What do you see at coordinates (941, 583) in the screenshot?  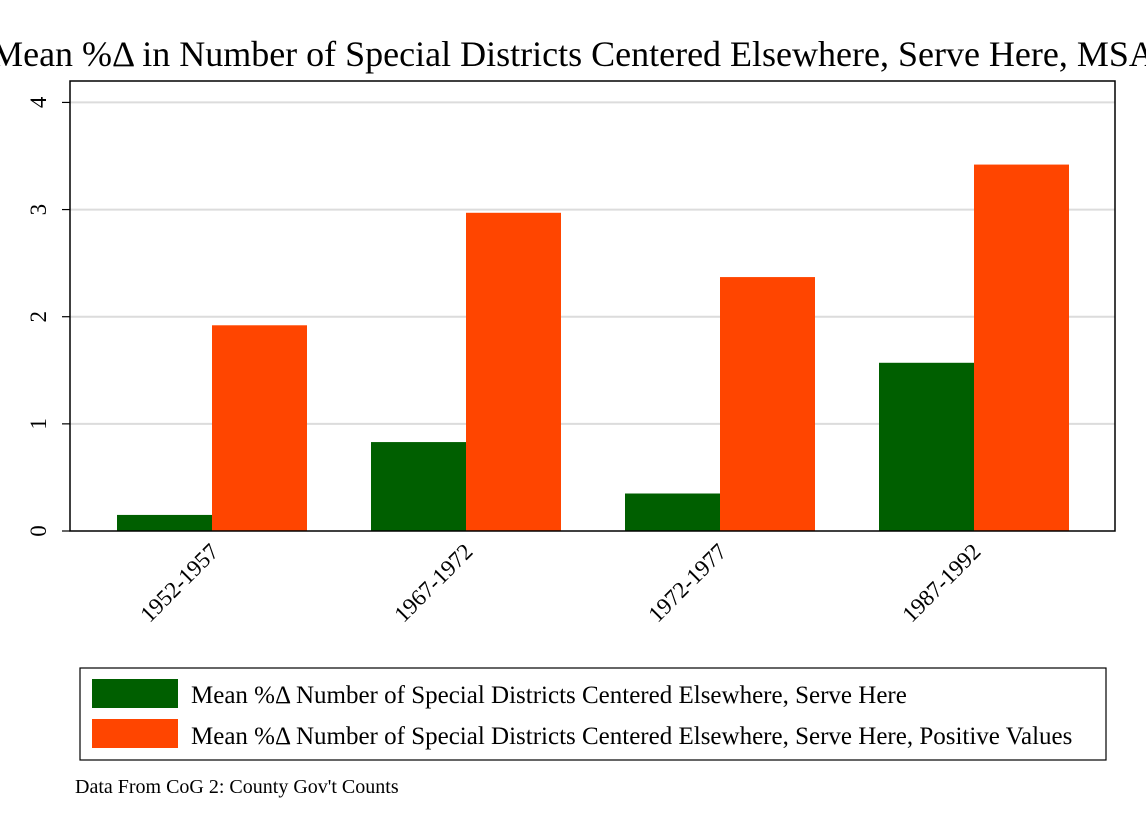 I see `x-tick-label: 1987-1992` at bounding box center [941, 583].